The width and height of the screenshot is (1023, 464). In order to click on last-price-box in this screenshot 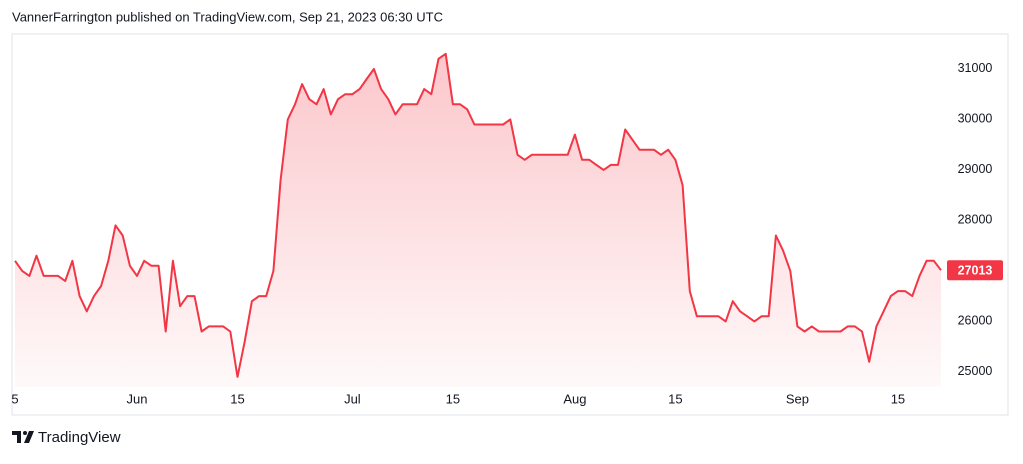, I will do `click(975, 270)`.